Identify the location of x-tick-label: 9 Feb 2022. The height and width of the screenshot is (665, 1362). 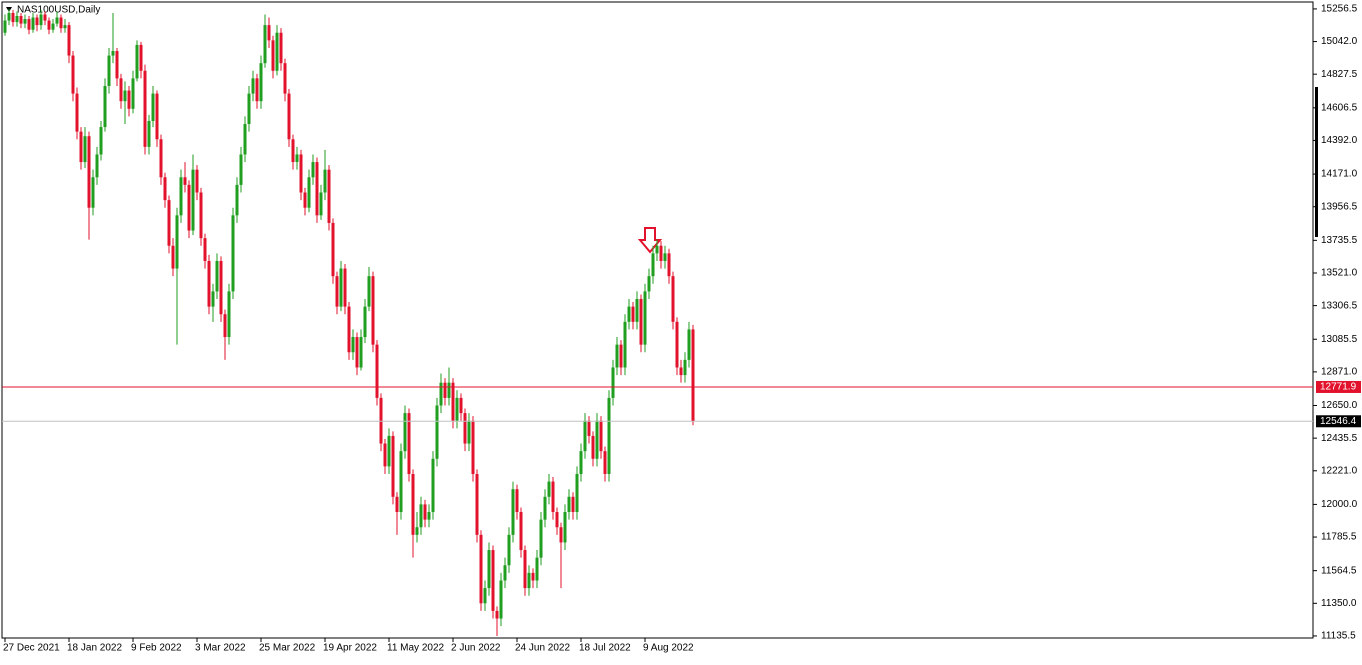
(156, 648).